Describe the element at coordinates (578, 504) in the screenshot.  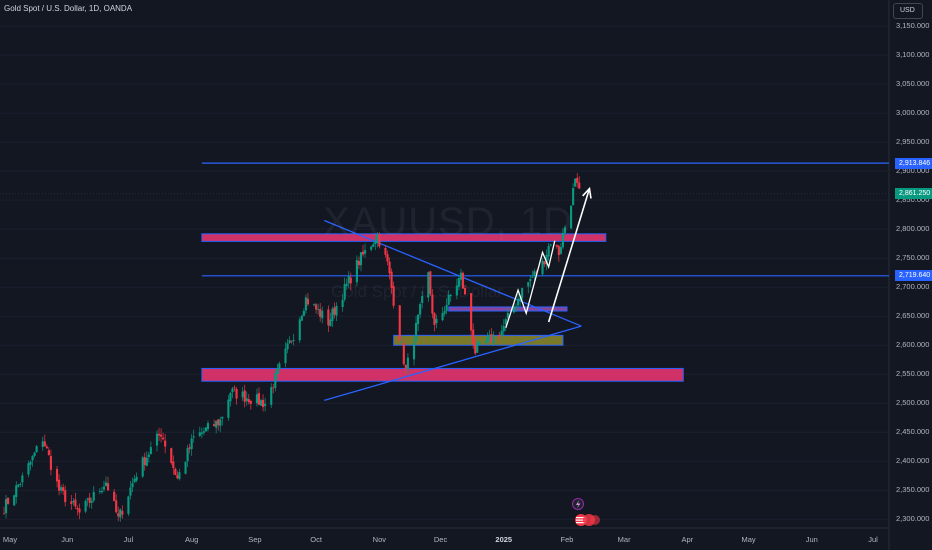
I see `lightning-icon` at that location.